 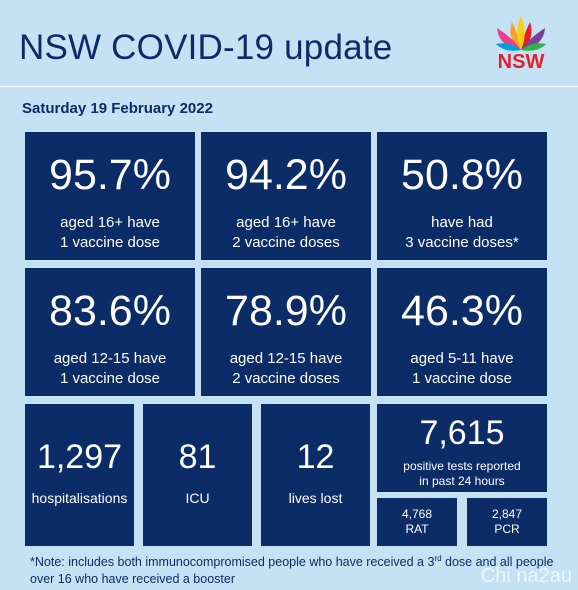 I want to click on stat-label: lives lost, so click(x=315, y=498).